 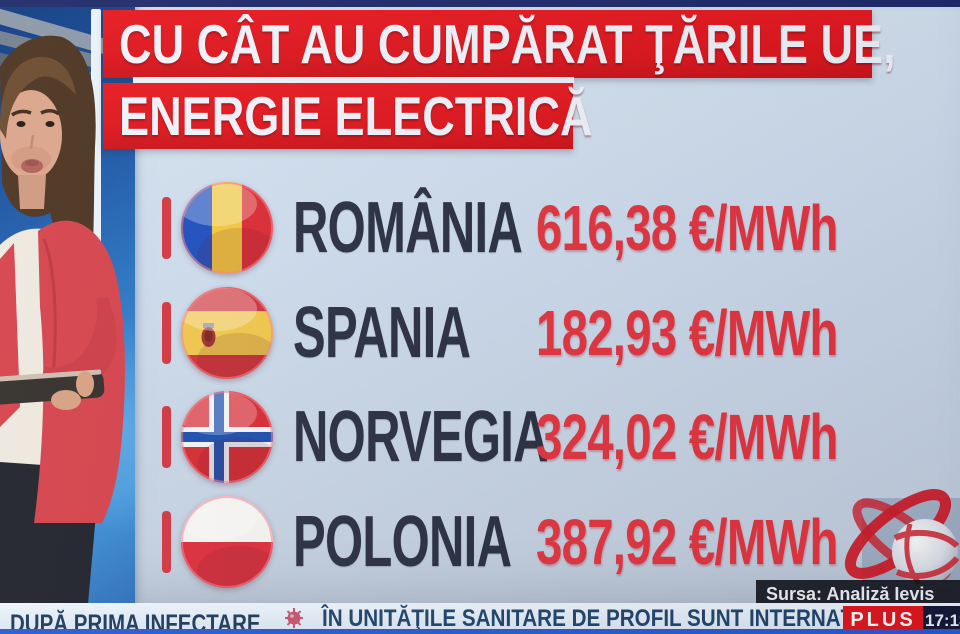 I want to click on virus-icon, so click(x=294, y=618).